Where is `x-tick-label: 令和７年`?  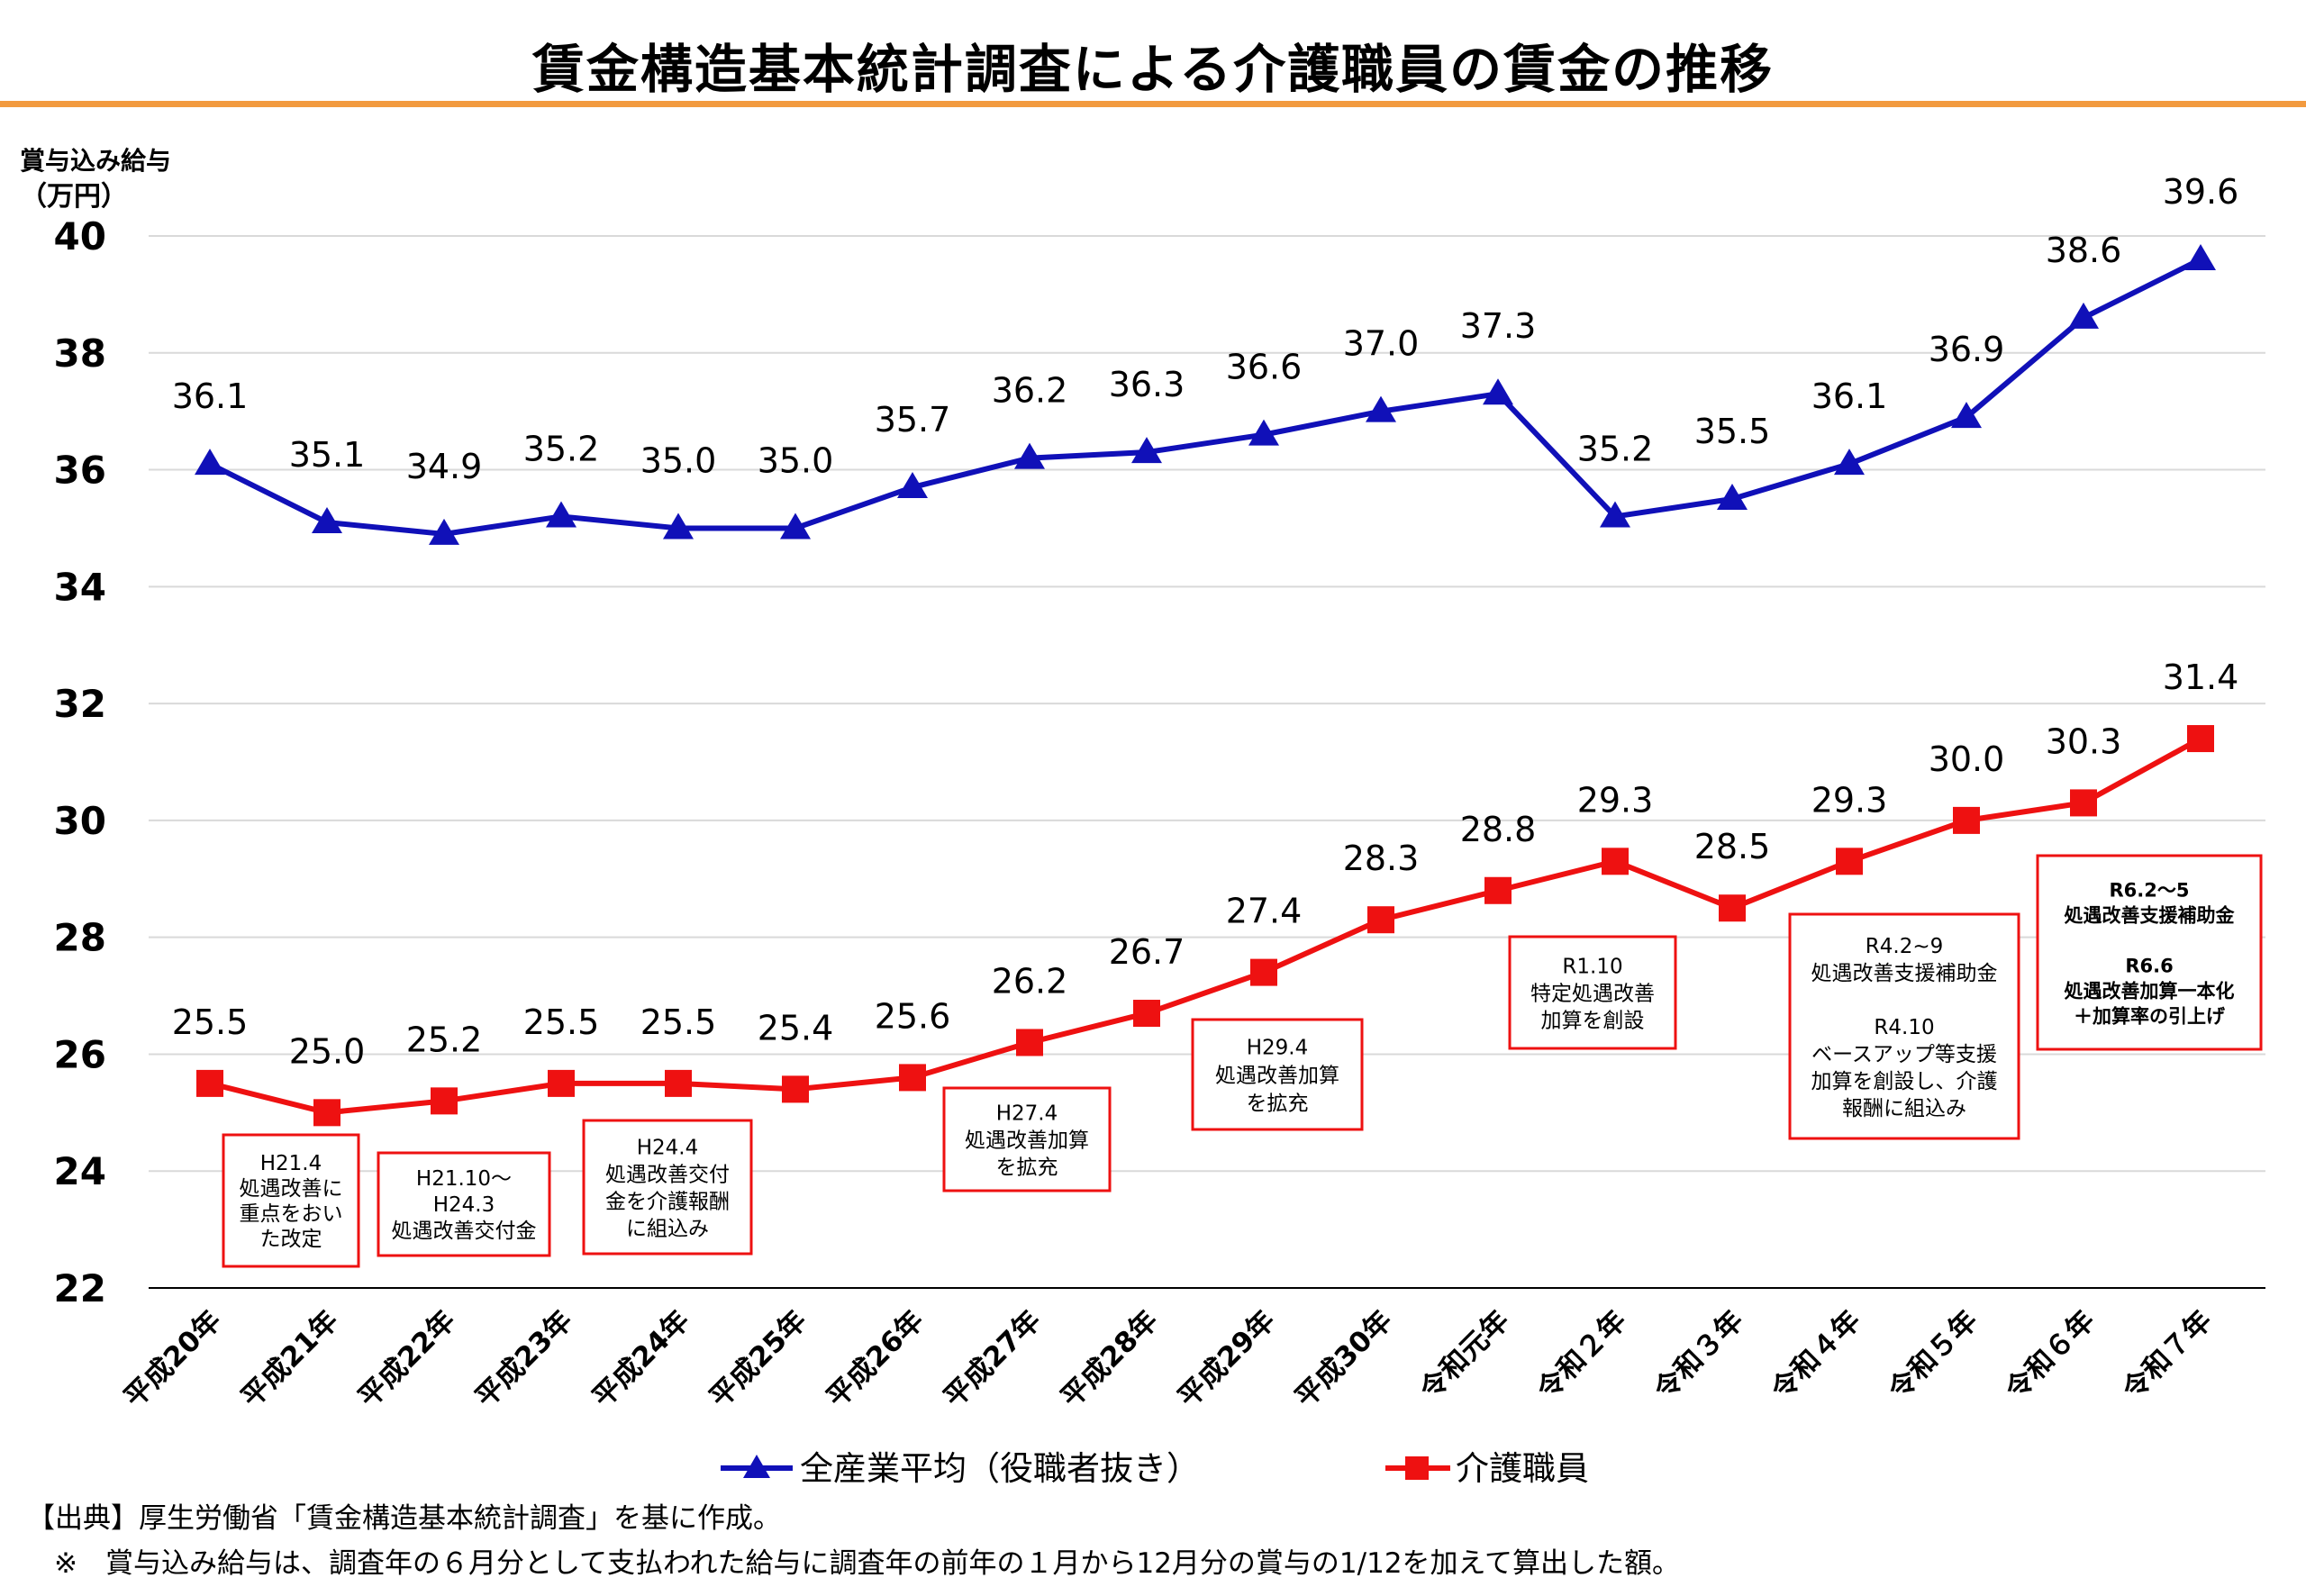
x-tick-label: 令和７年 is located at coordinates (2168, 1355).